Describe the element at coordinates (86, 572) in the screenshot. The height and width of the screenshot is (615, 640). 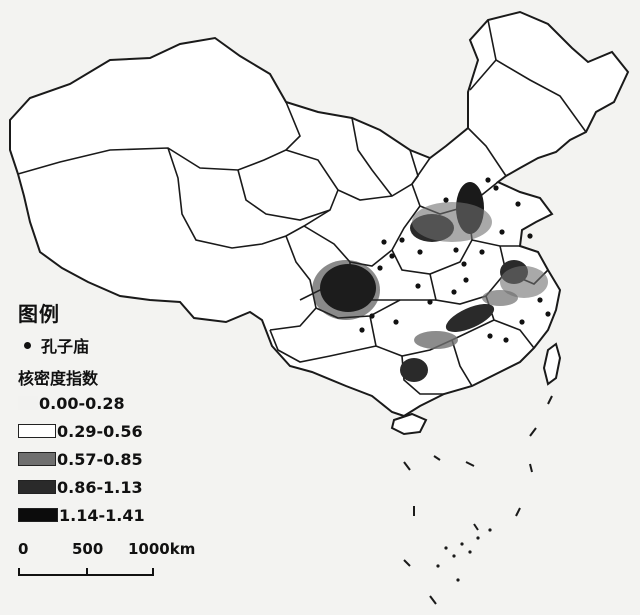
I see `scale-line` at that location.